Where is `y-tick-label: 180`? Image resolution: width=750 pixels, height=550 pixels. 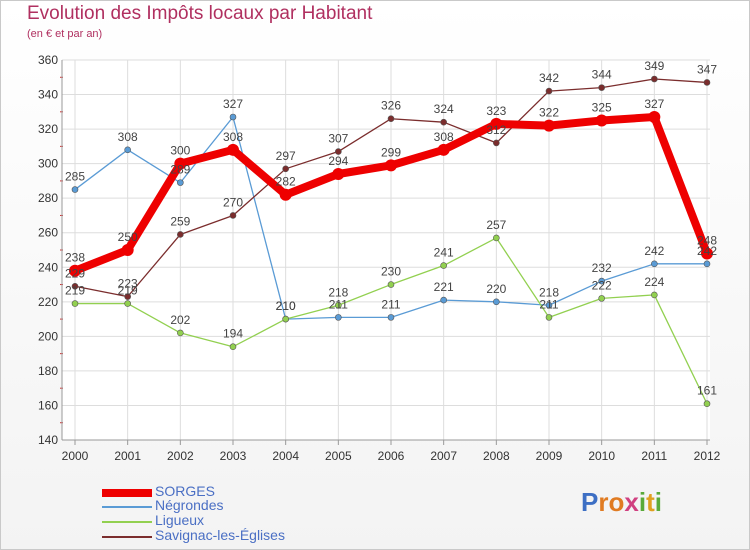 y-tick-label: 180 is located at coordinates (48, 371).